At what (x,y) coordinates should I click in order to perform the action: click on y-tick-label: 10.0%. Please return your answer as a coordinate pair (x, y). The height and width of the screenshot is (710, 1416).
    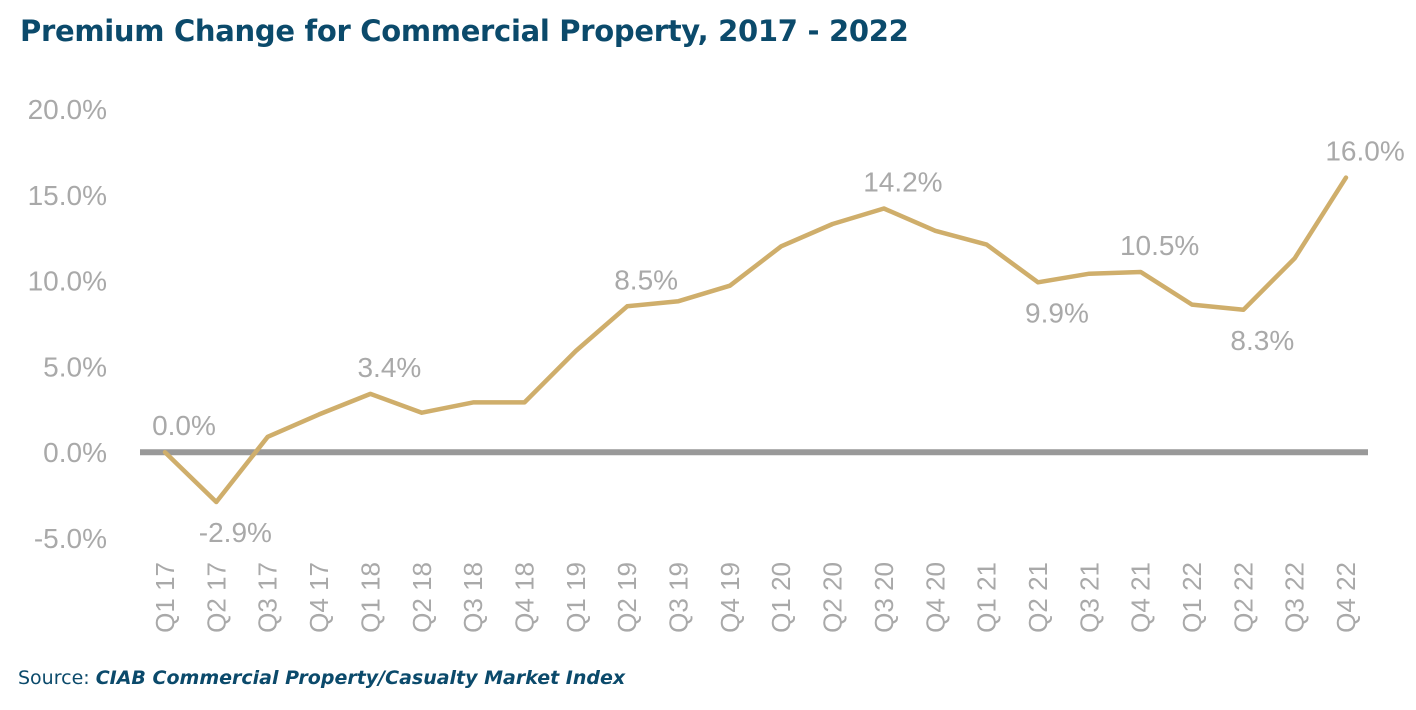
    Looking at the image, I should click on (67, 281).